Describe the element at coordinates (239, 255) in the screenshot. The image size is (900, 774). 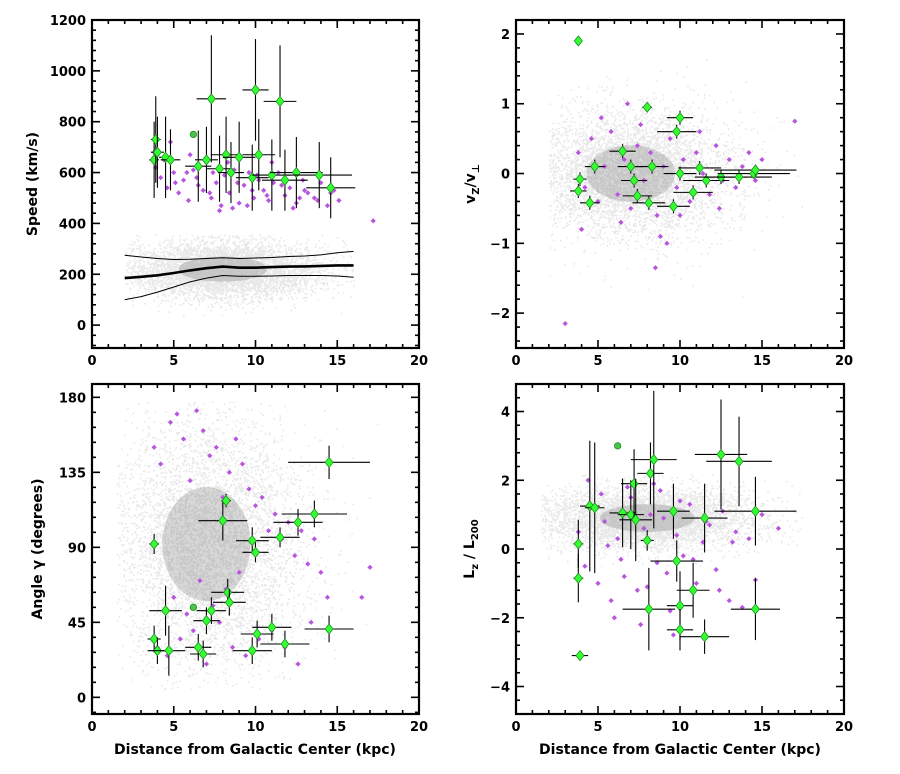
I see `speed-trend-upper` at that location.